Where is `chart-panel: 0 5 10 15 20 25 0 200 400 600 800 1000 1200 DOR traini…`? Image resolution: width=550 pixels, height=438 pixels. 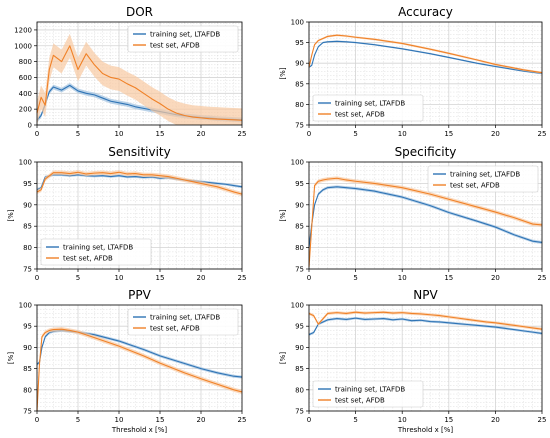 chart-panel: 0 5 10 15 20 25 0 200 400 600 800 1000 1200 DOR traini… is located at coordinates (130, 71).